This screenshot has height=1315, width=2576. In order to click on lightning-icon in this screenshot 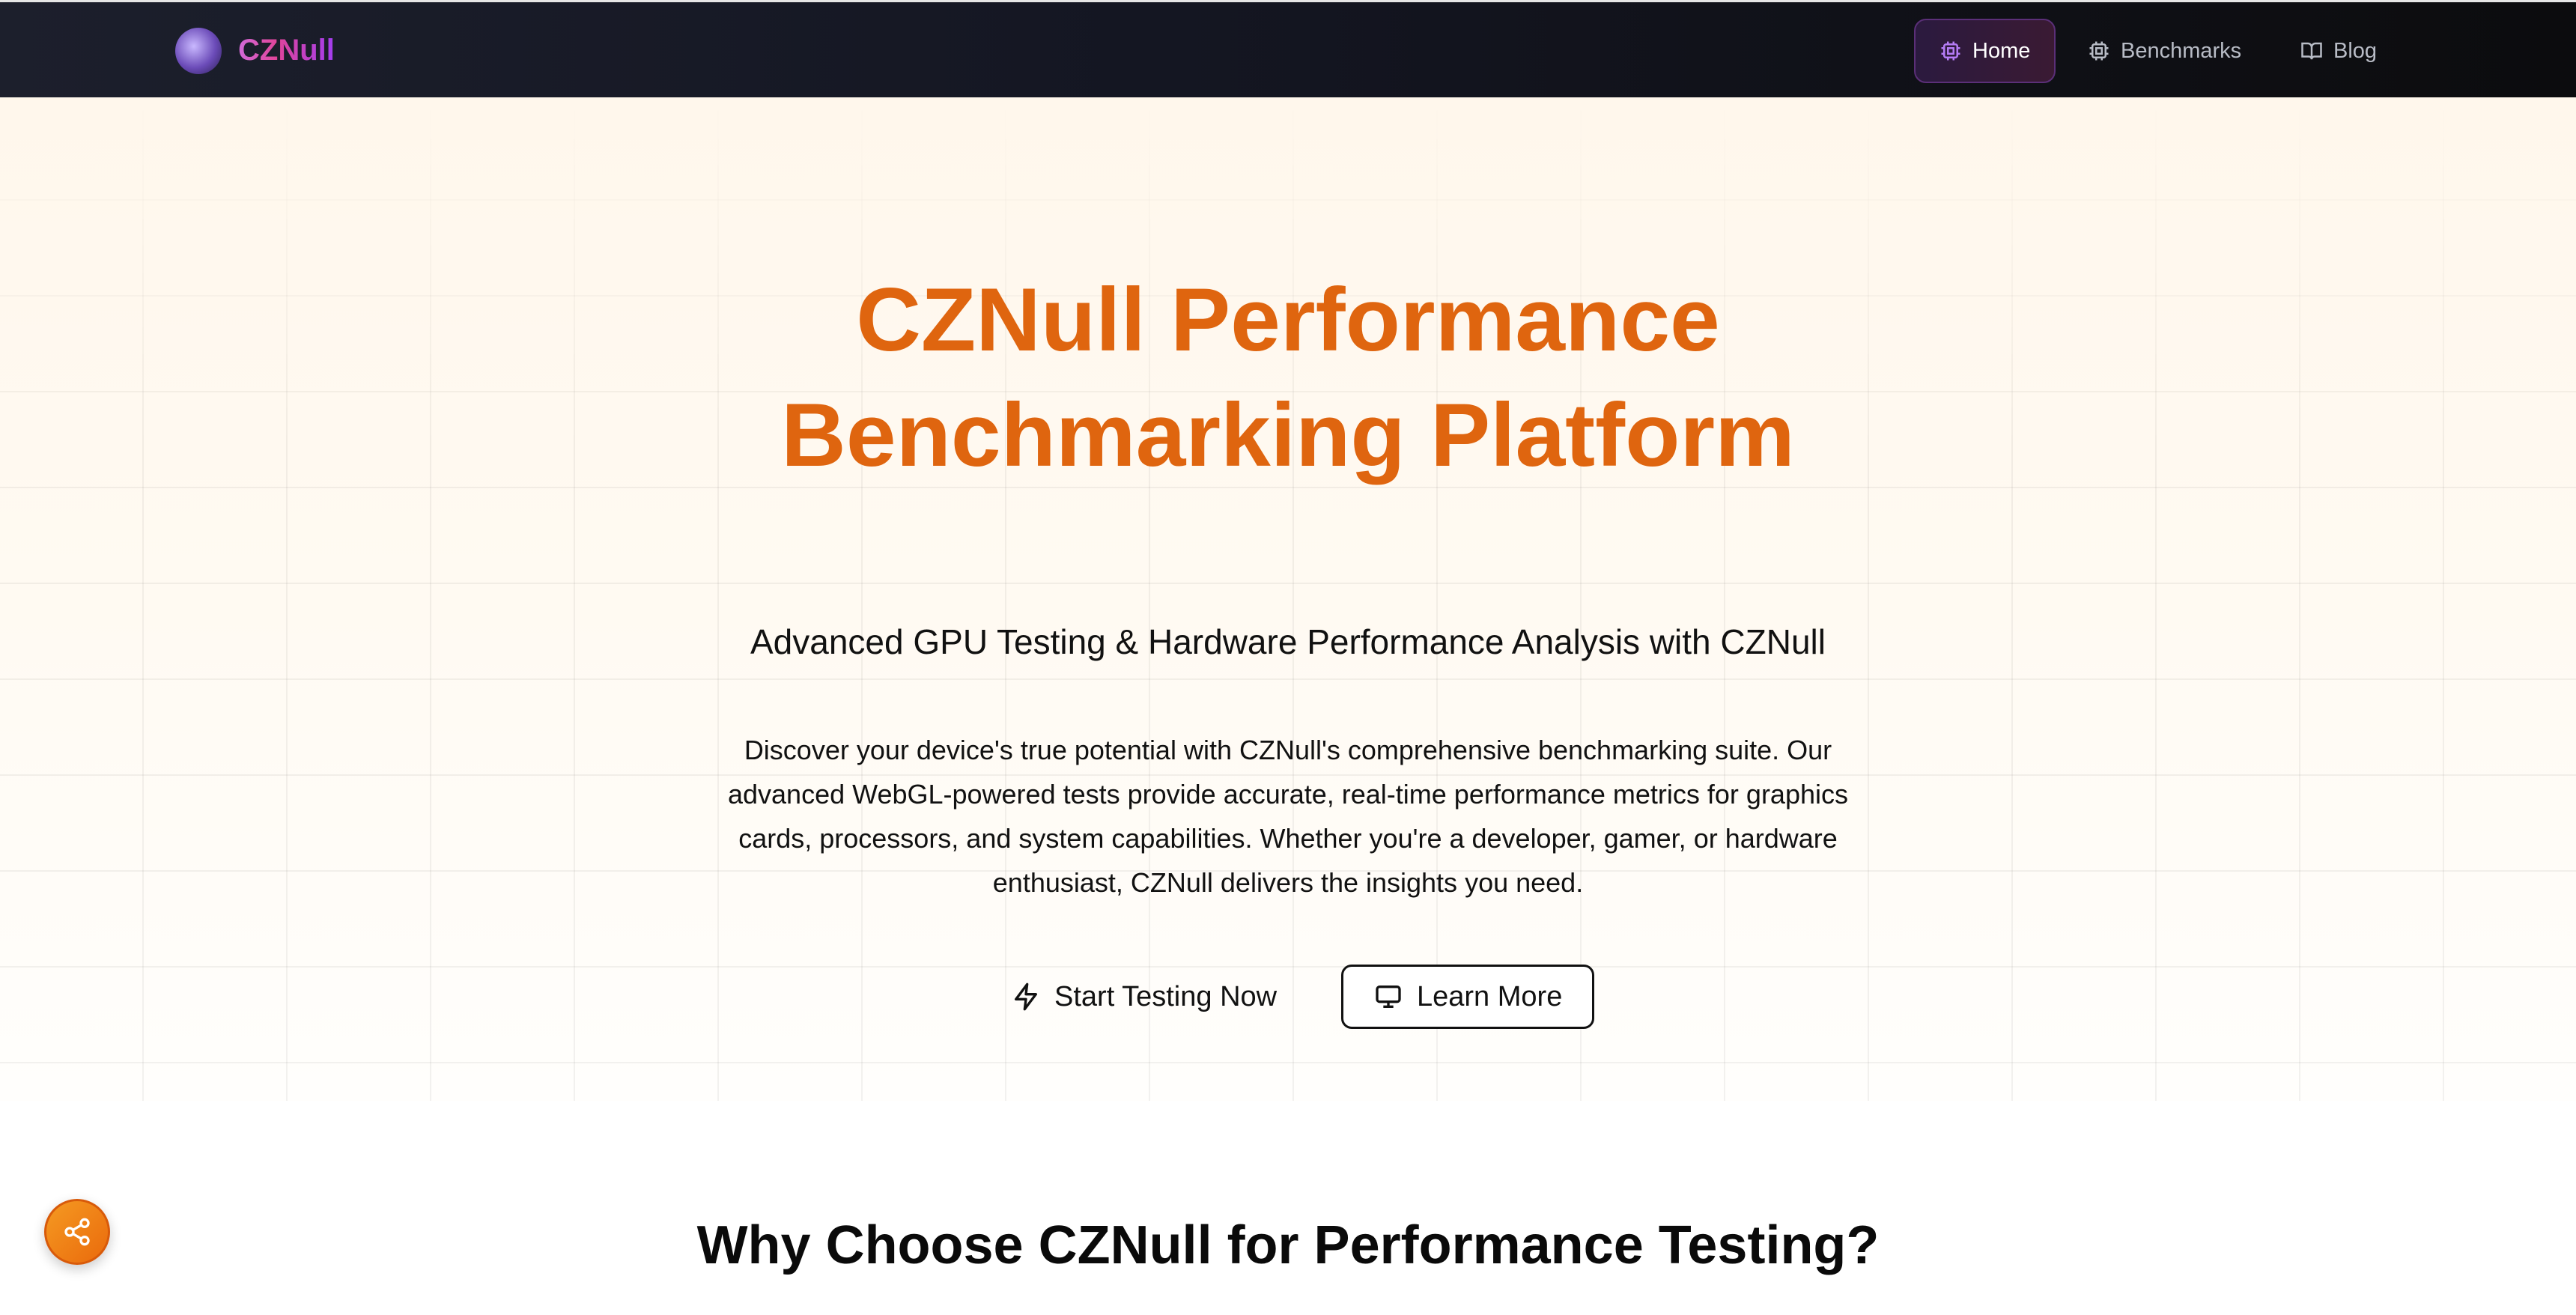, I will do `click(1026, 997)`.